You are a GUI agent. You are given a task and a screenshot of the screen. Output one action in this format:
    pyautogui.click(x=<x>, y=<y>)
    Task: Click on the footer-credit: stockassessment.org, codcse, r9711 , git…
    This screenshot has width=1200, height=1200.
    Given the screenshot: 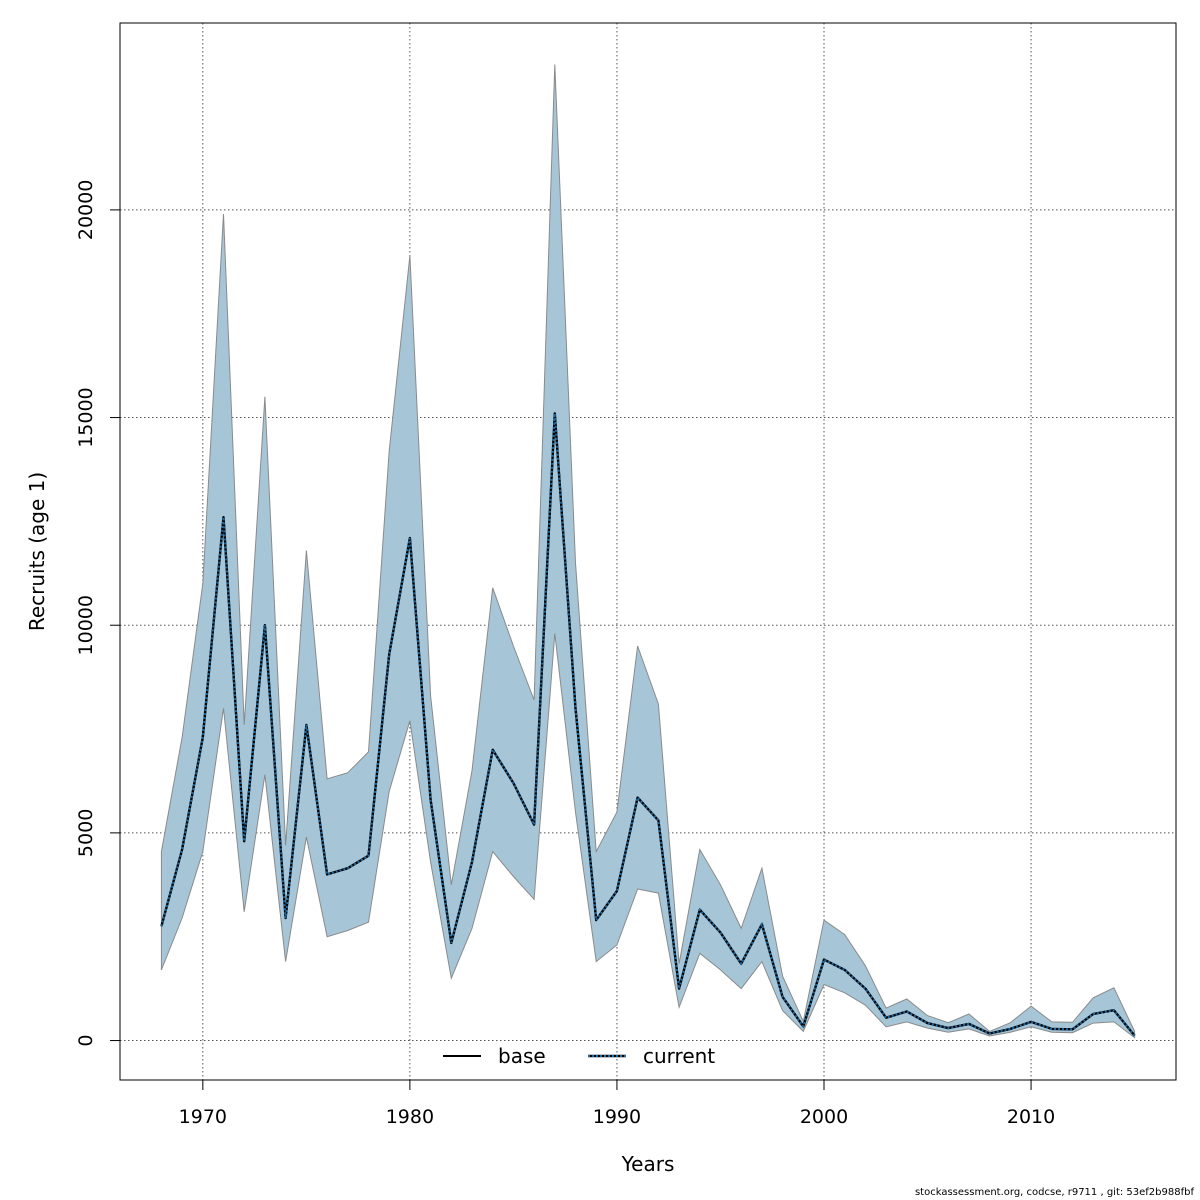 What is the action you would take?
    pyautogui.click(x=1054, y=1192)
    